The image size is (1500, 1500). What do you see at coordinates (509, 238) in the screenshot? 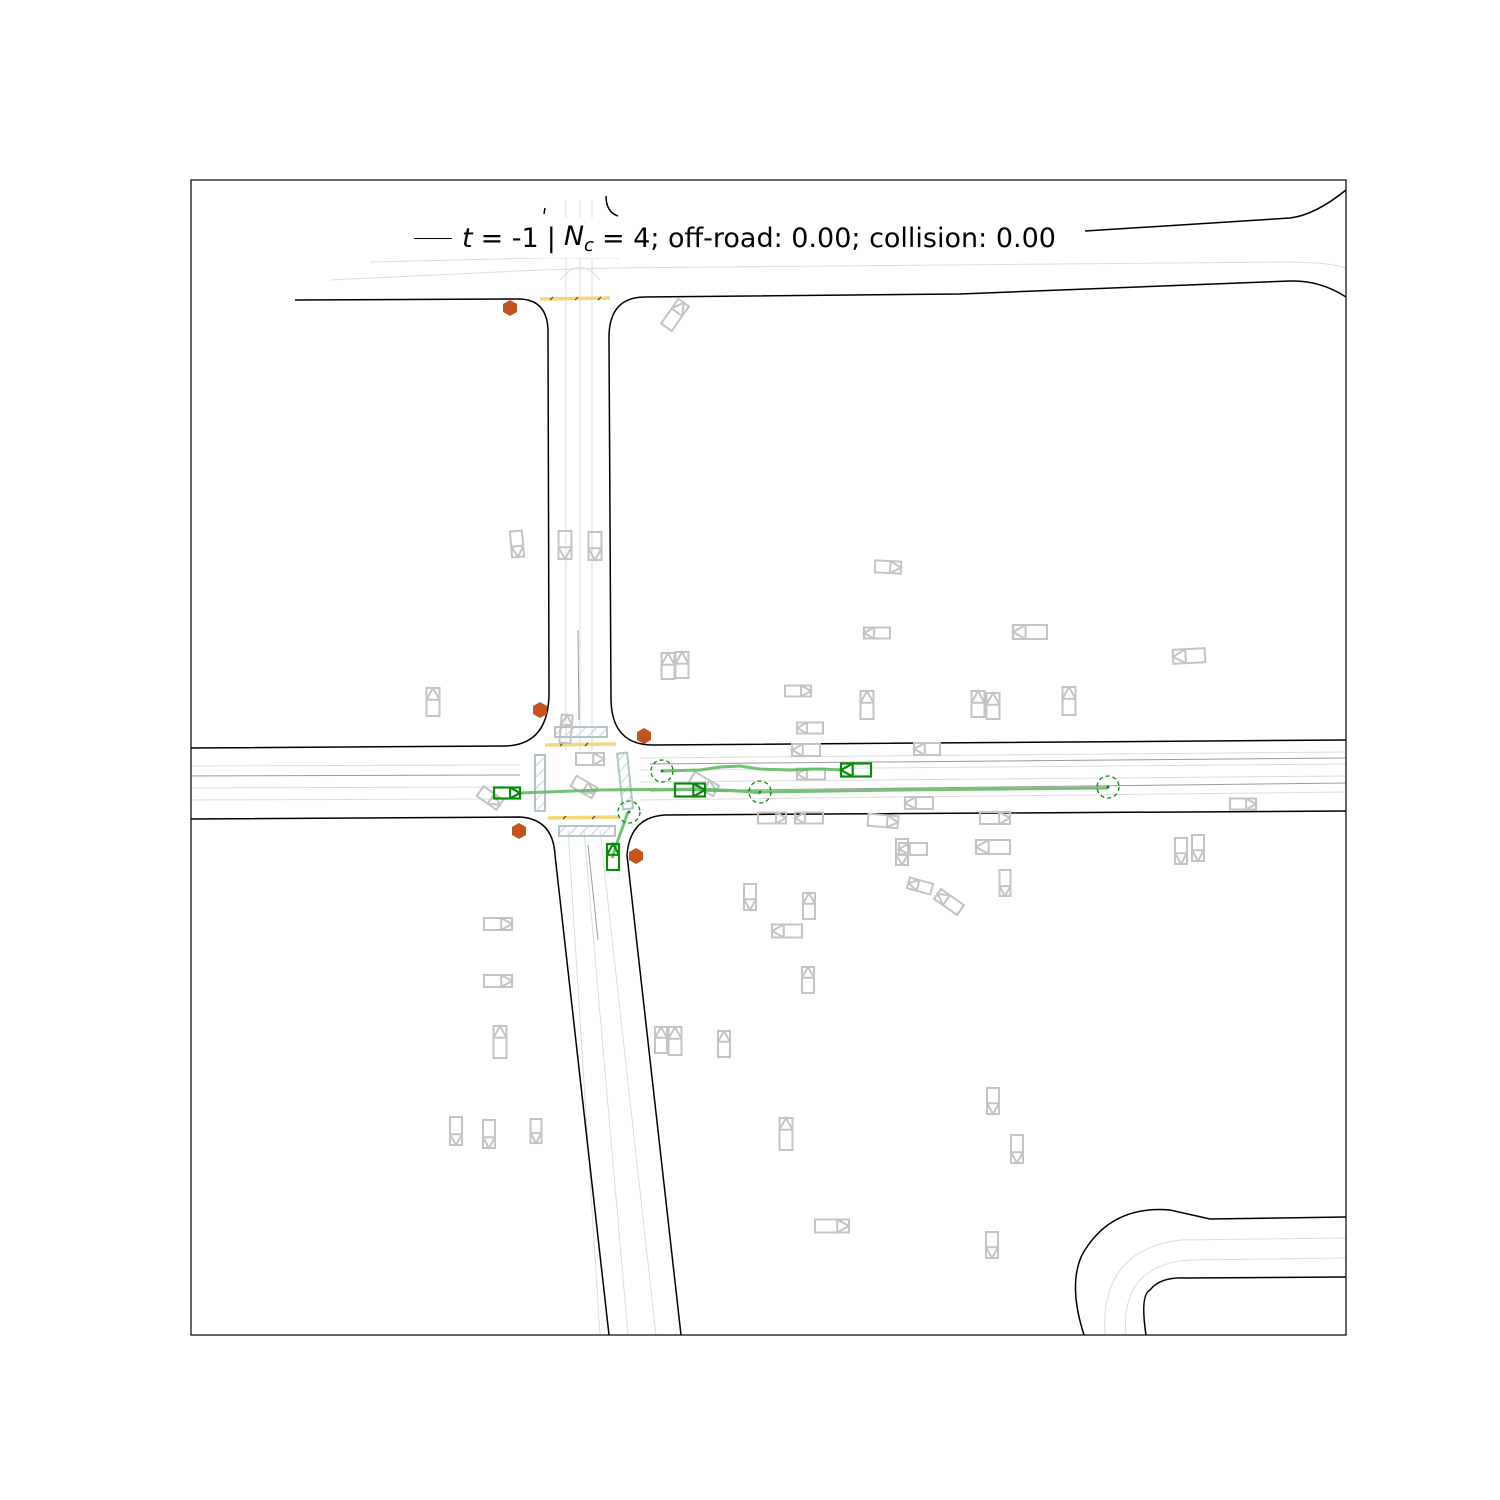
I see `title-t-value: = -1` at bounding box center [509, 238].